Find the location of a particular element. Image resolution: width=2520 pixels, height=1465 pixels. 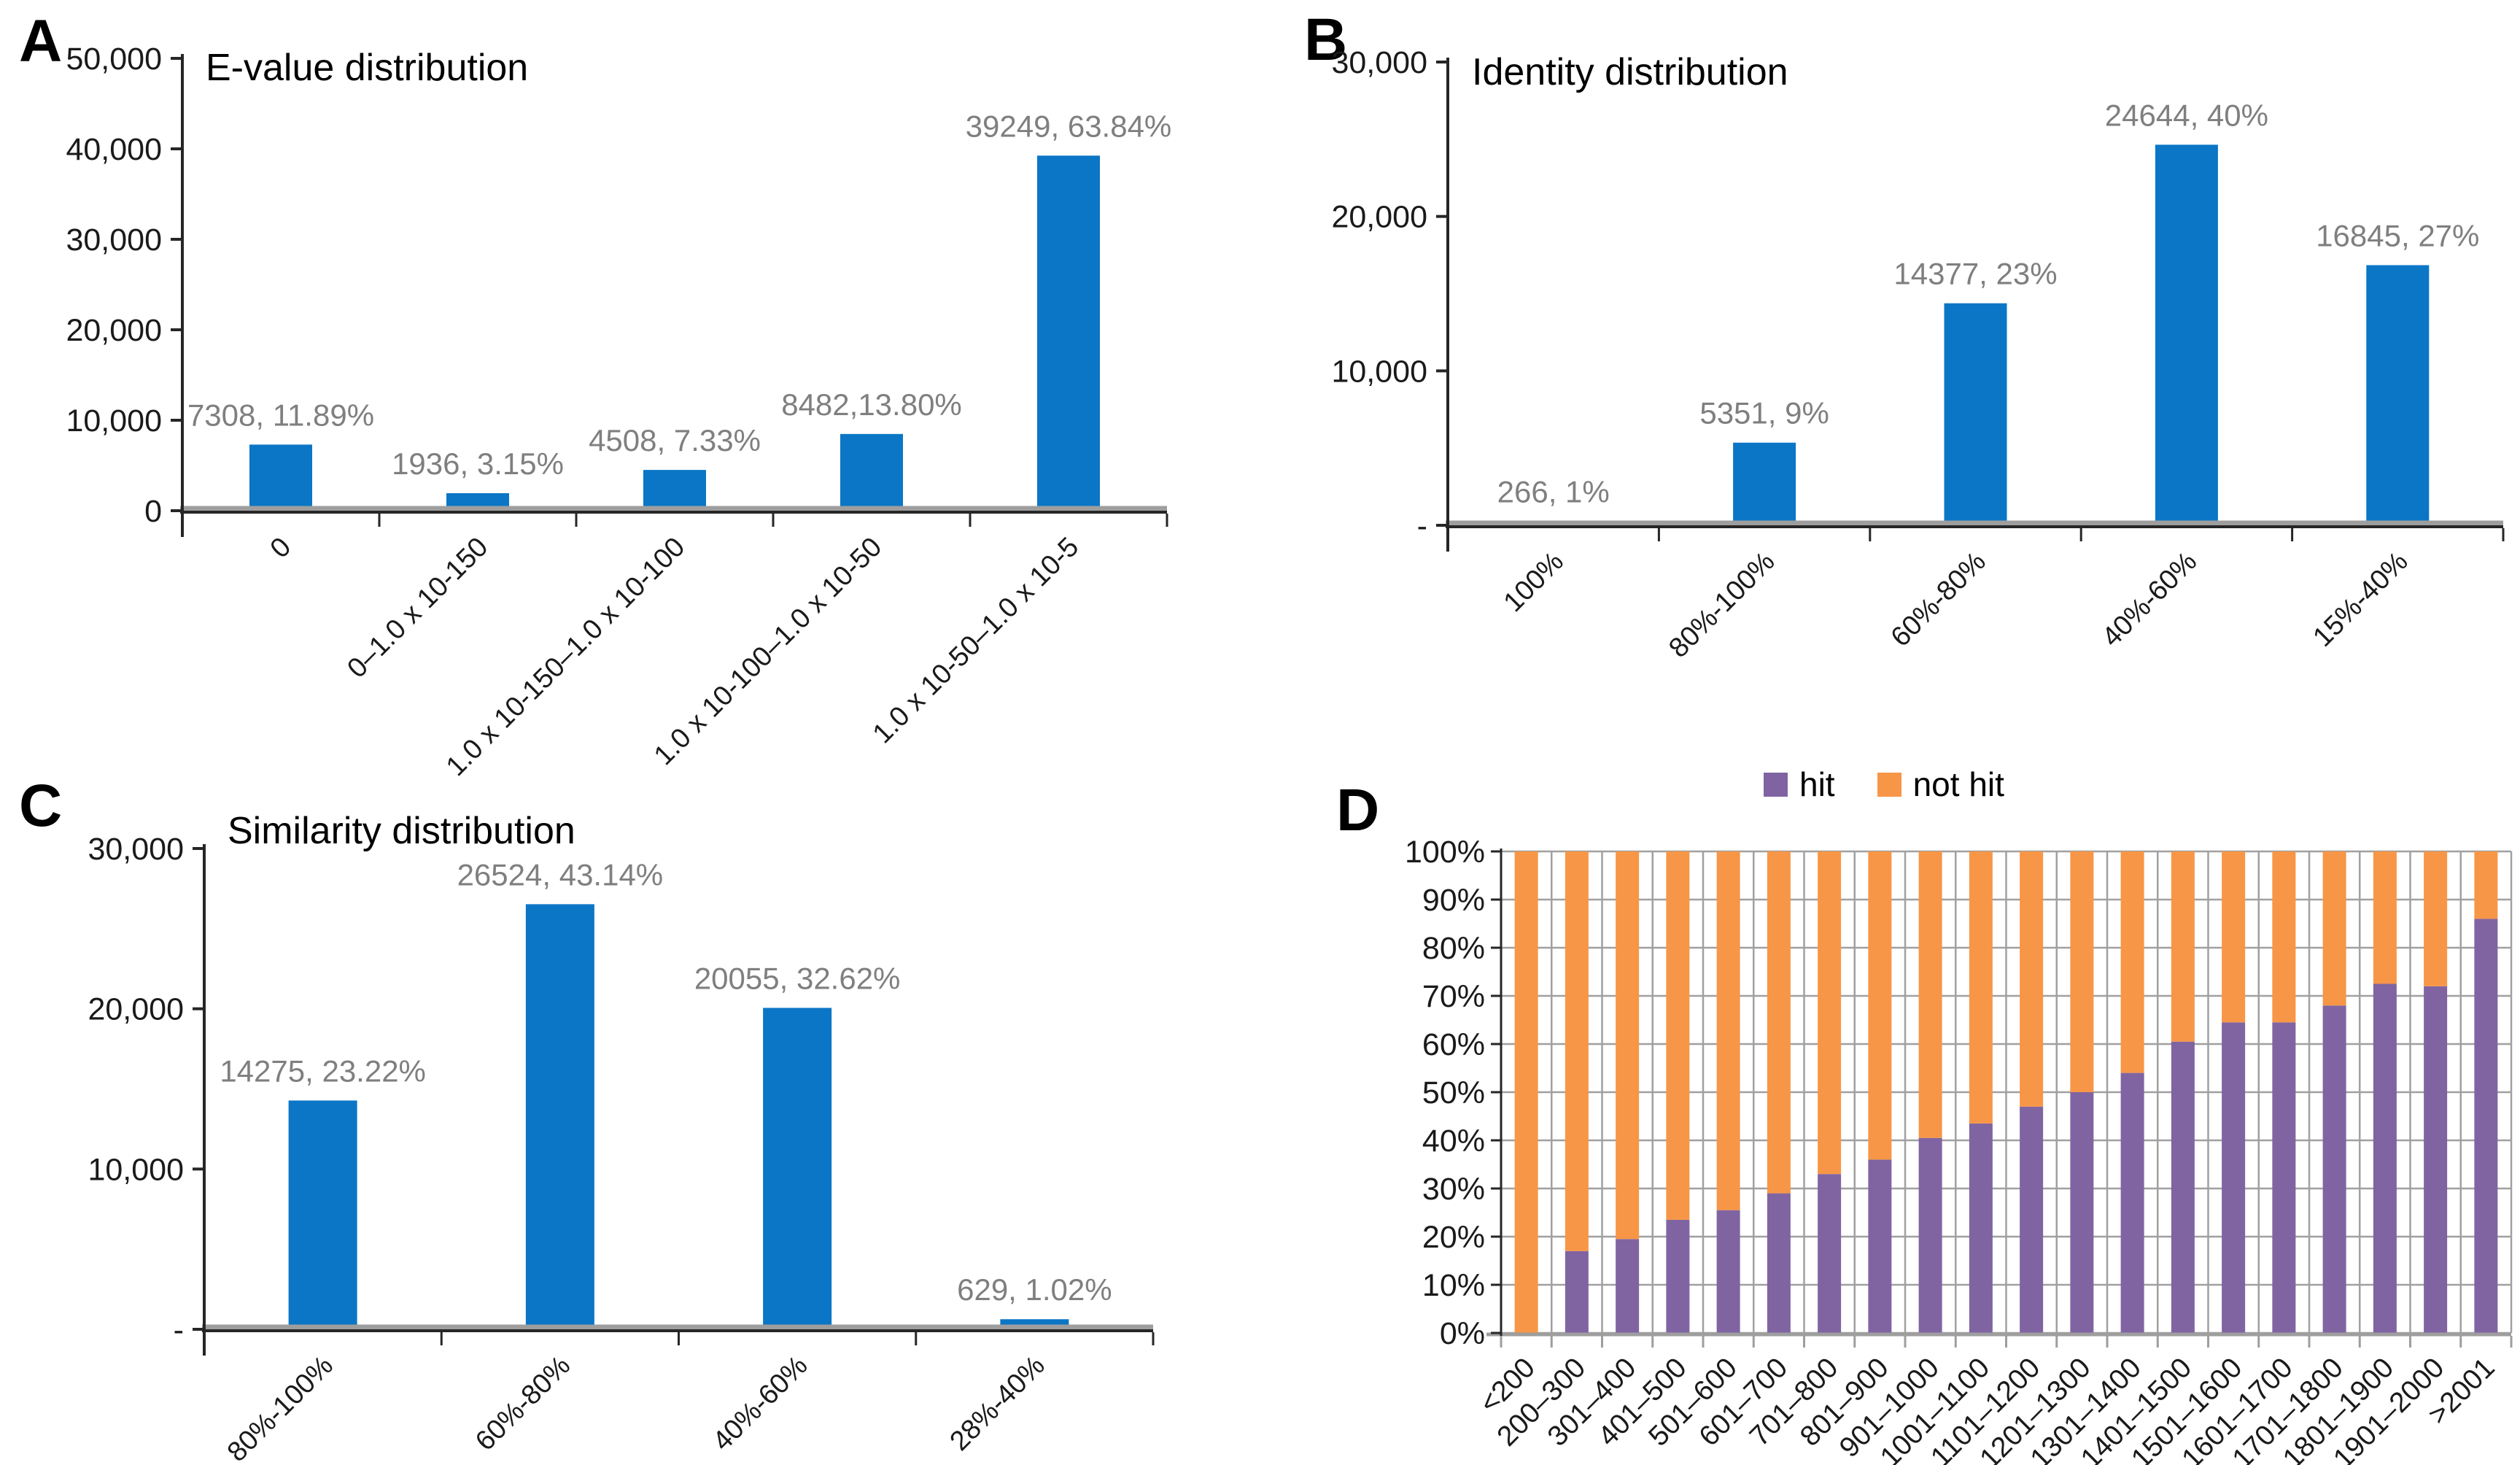

category-label: 100% is located at coordinates (1534, 582).